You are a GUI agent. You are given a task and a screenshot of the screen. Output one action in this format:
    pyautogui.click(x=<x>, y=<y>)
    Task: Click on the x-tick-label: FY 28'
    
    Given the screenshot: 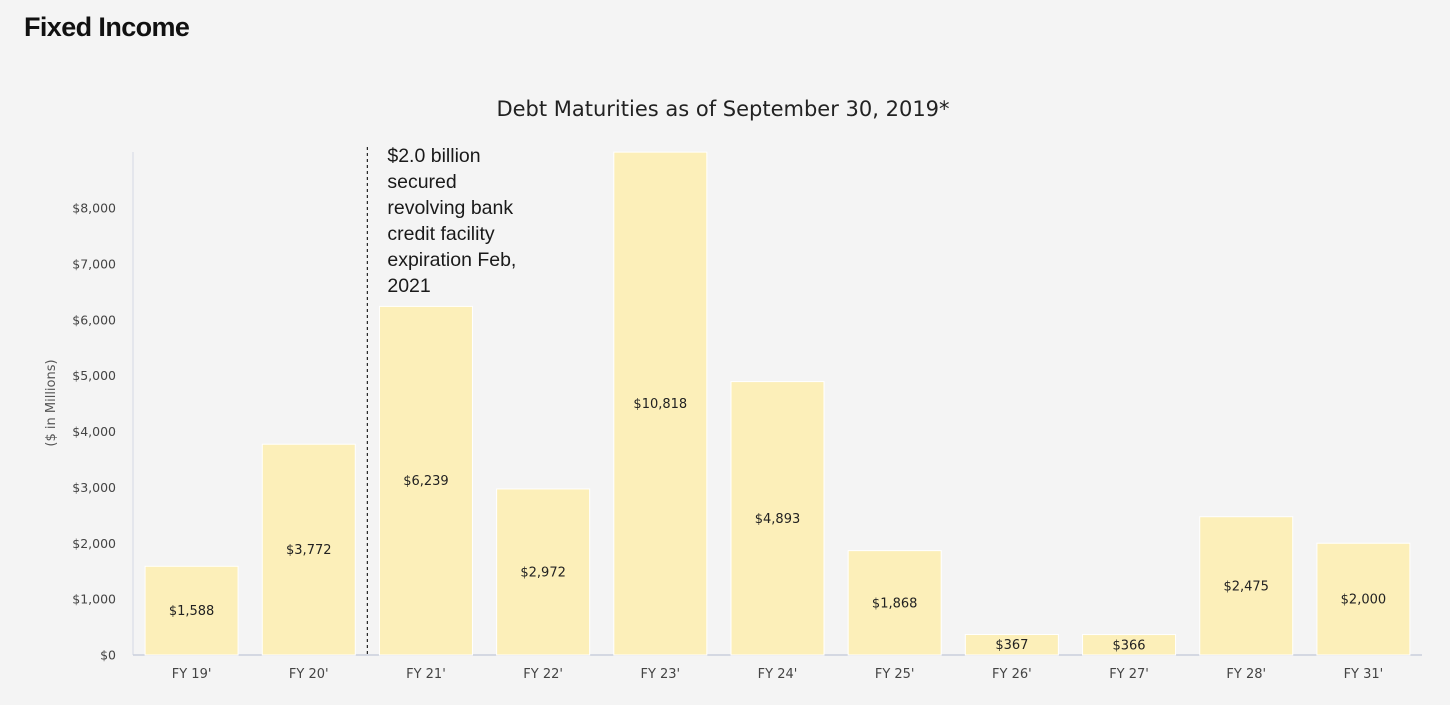 What is the action you would take?
    pyautogui.click(x=1246, y=674)
    